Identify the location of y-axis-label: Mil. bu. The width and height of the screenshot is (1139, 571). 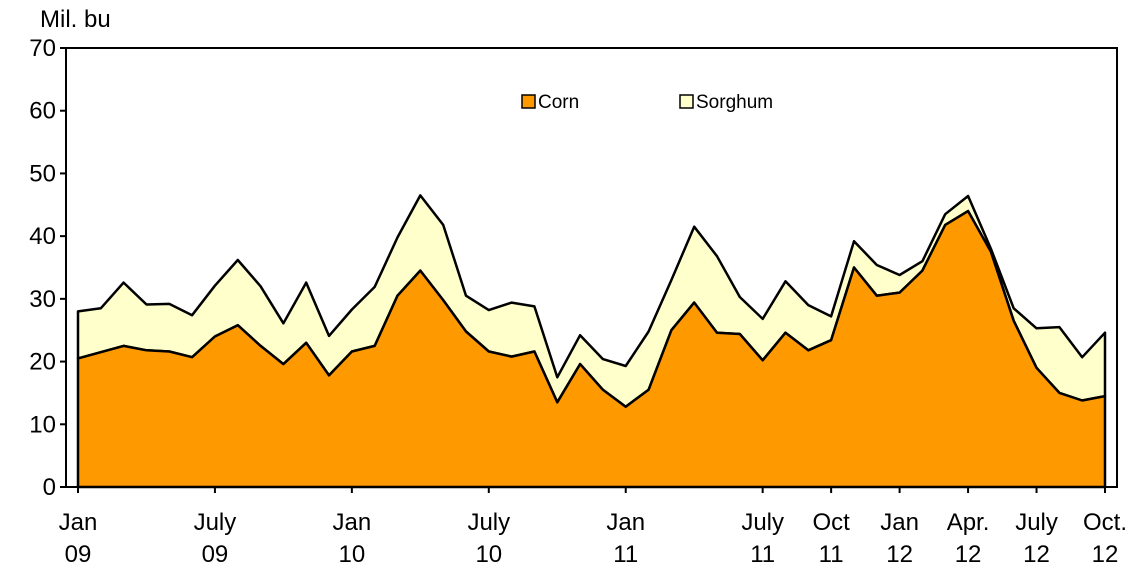
(75, 19).